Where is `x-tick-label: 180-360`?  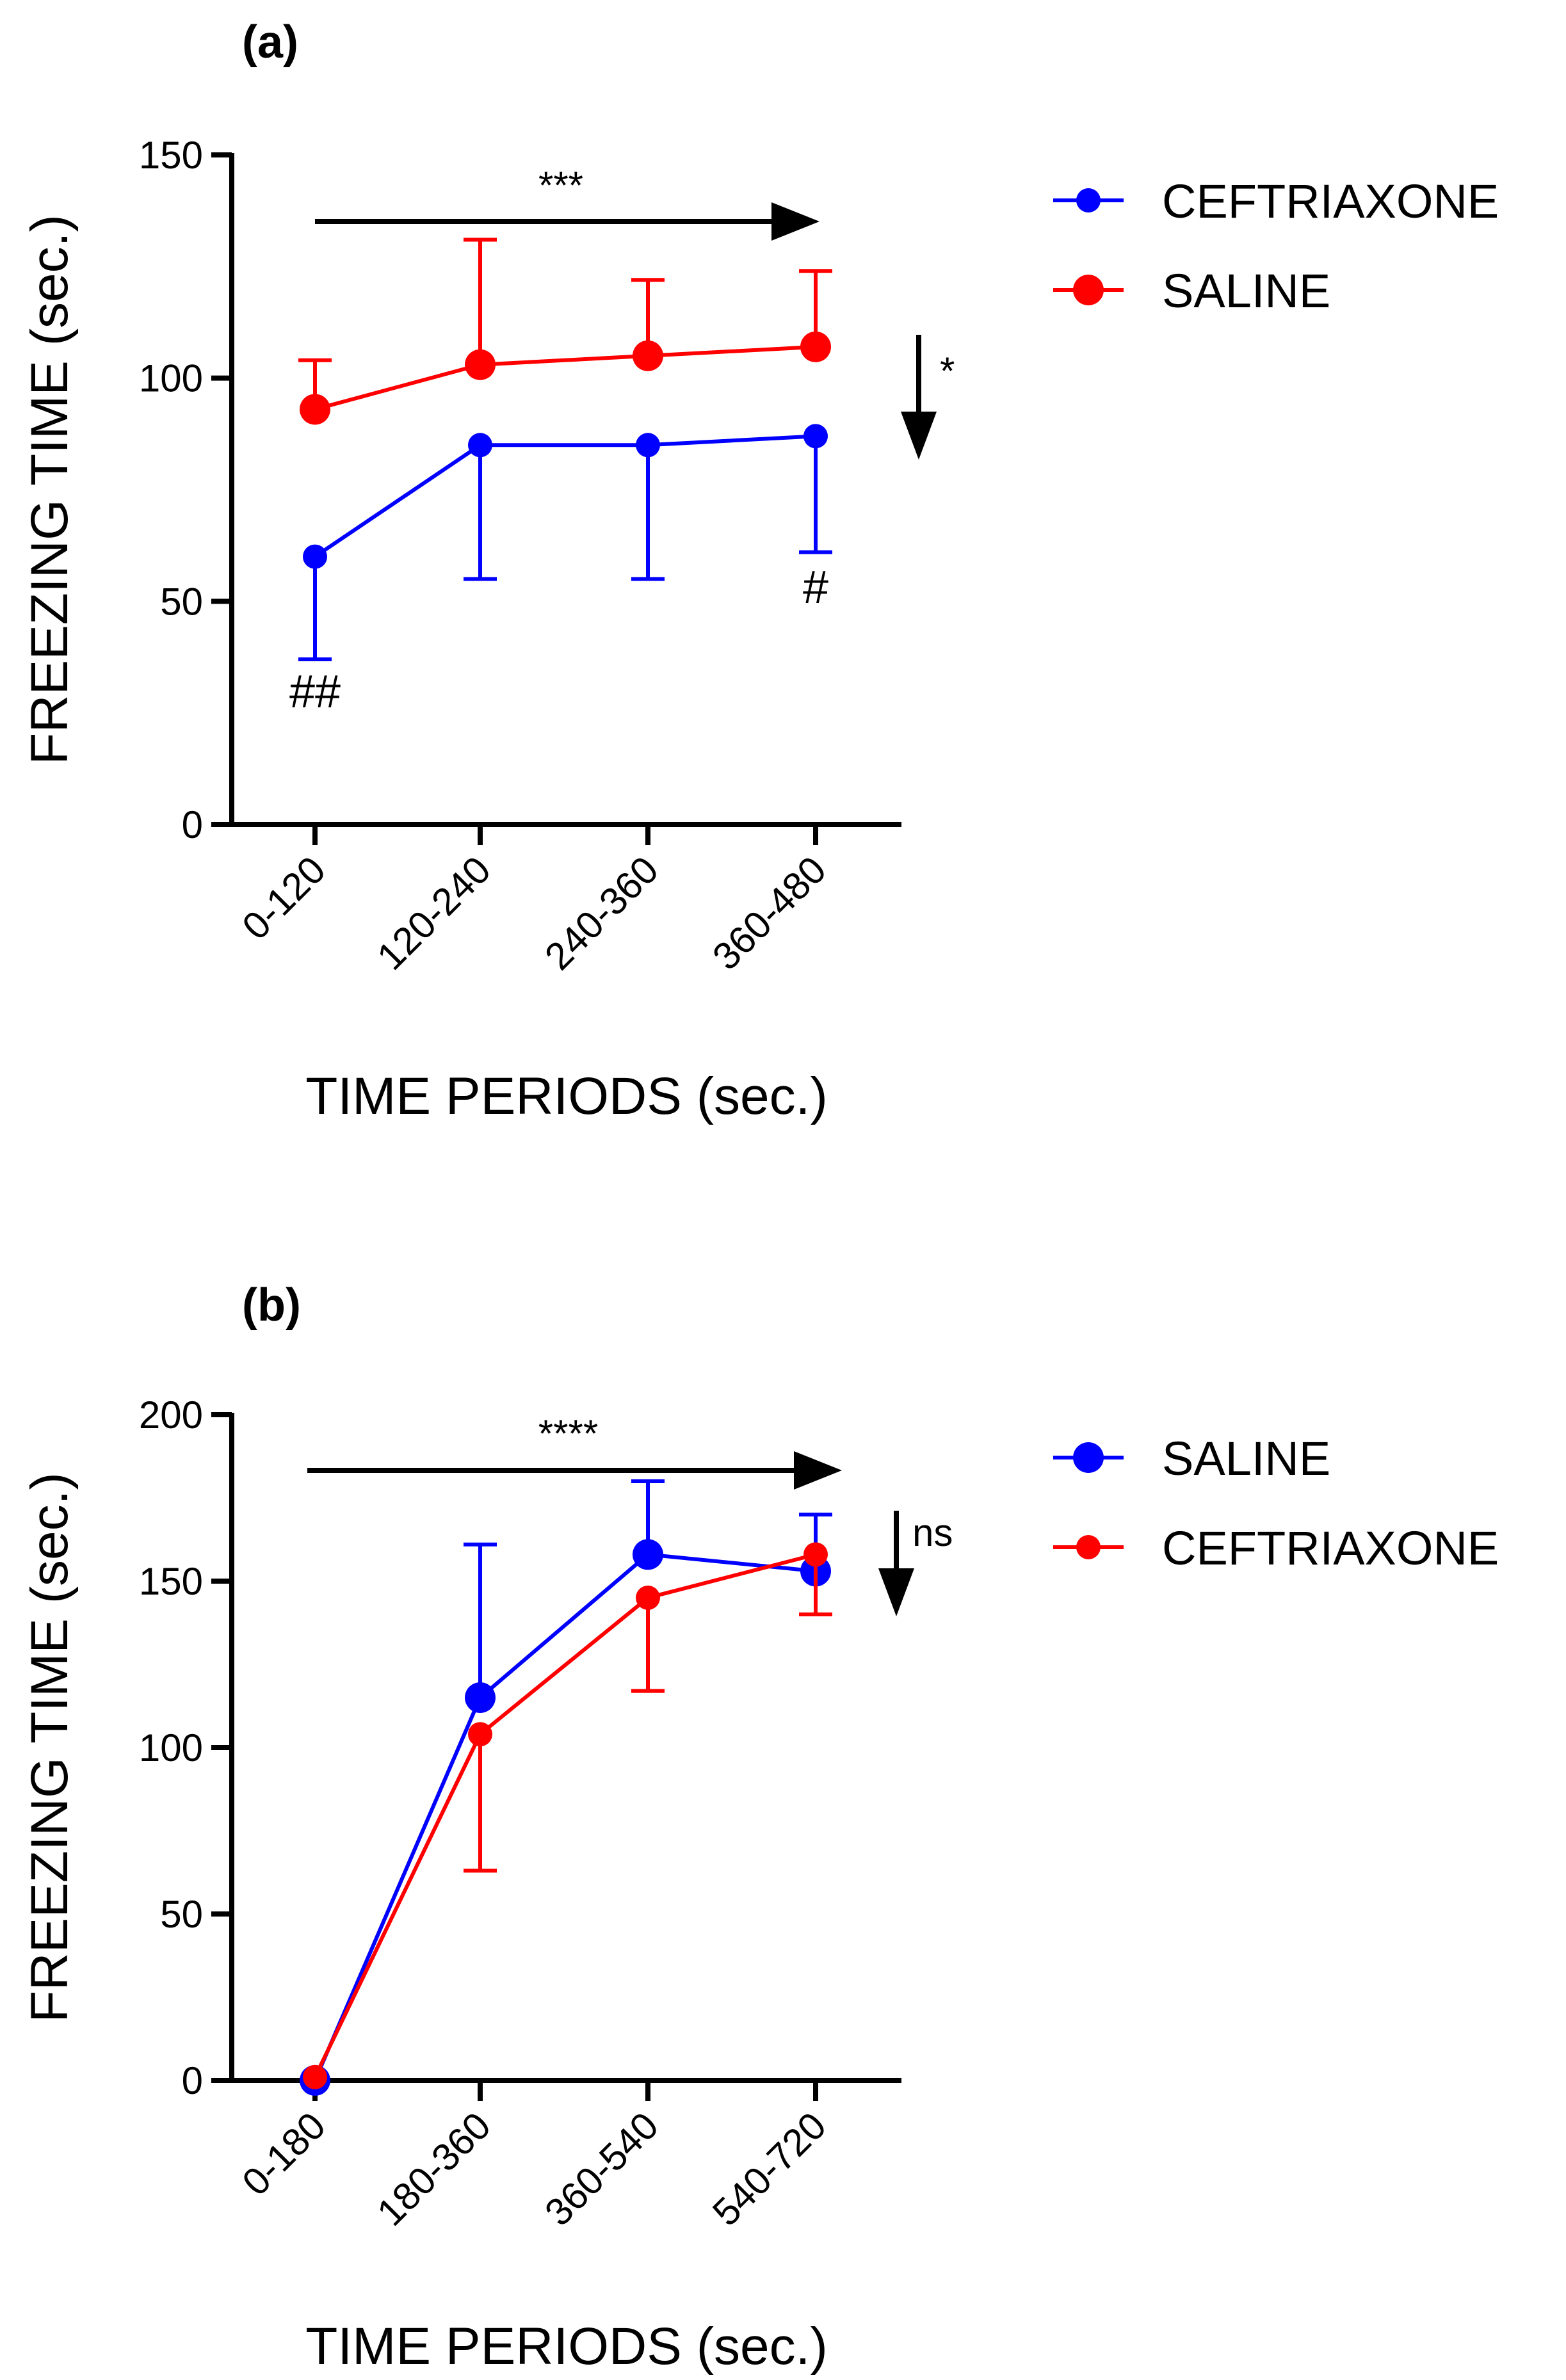 x-tick-label: 180-360 is located at coordinates (434, 2169).